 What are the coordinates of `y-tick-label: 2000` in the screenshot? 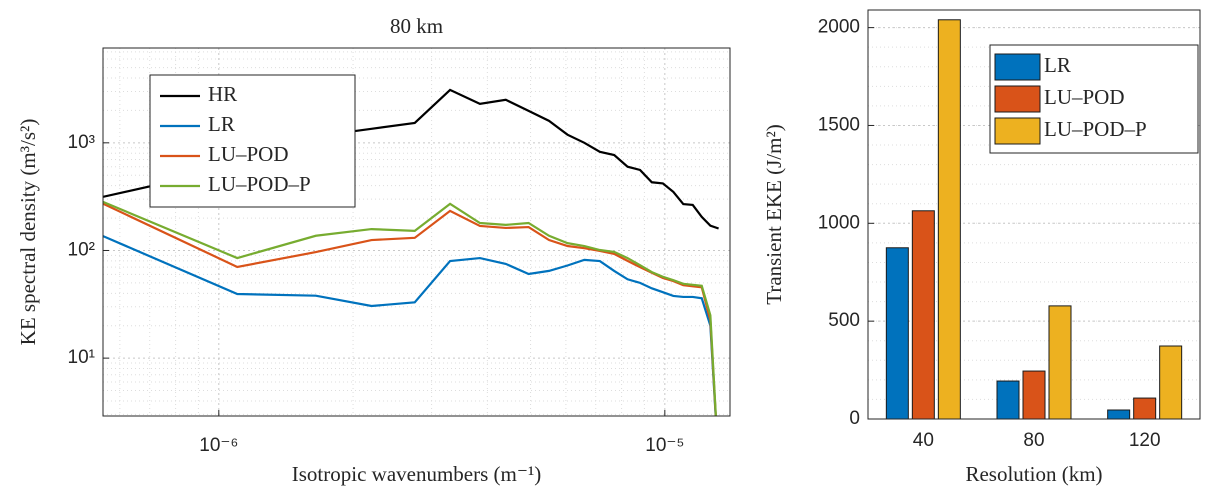 It's located at (839, 27).